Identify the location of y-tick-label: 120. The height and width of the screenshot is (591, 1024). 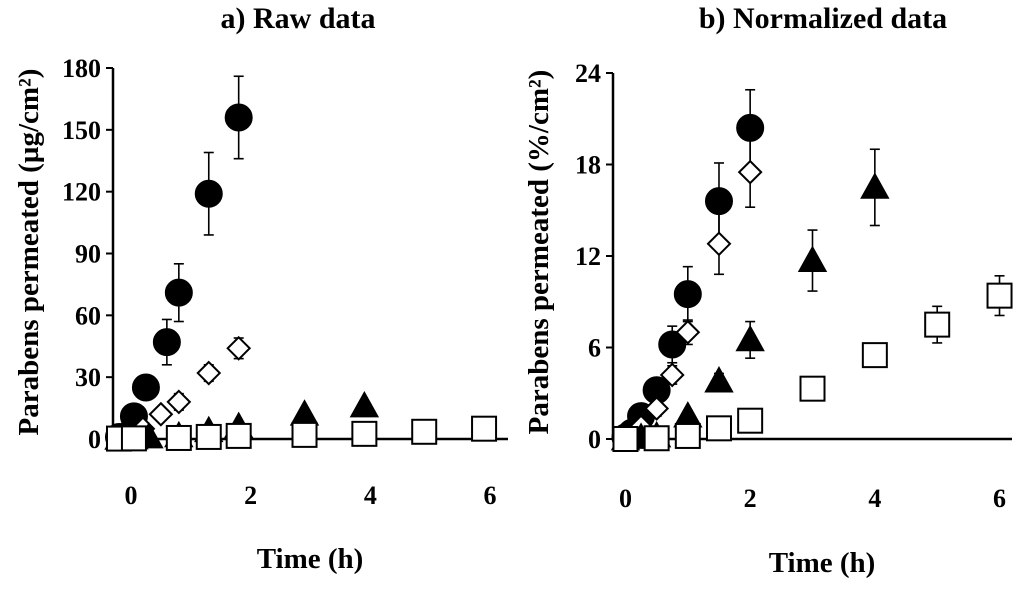
(81, 192).